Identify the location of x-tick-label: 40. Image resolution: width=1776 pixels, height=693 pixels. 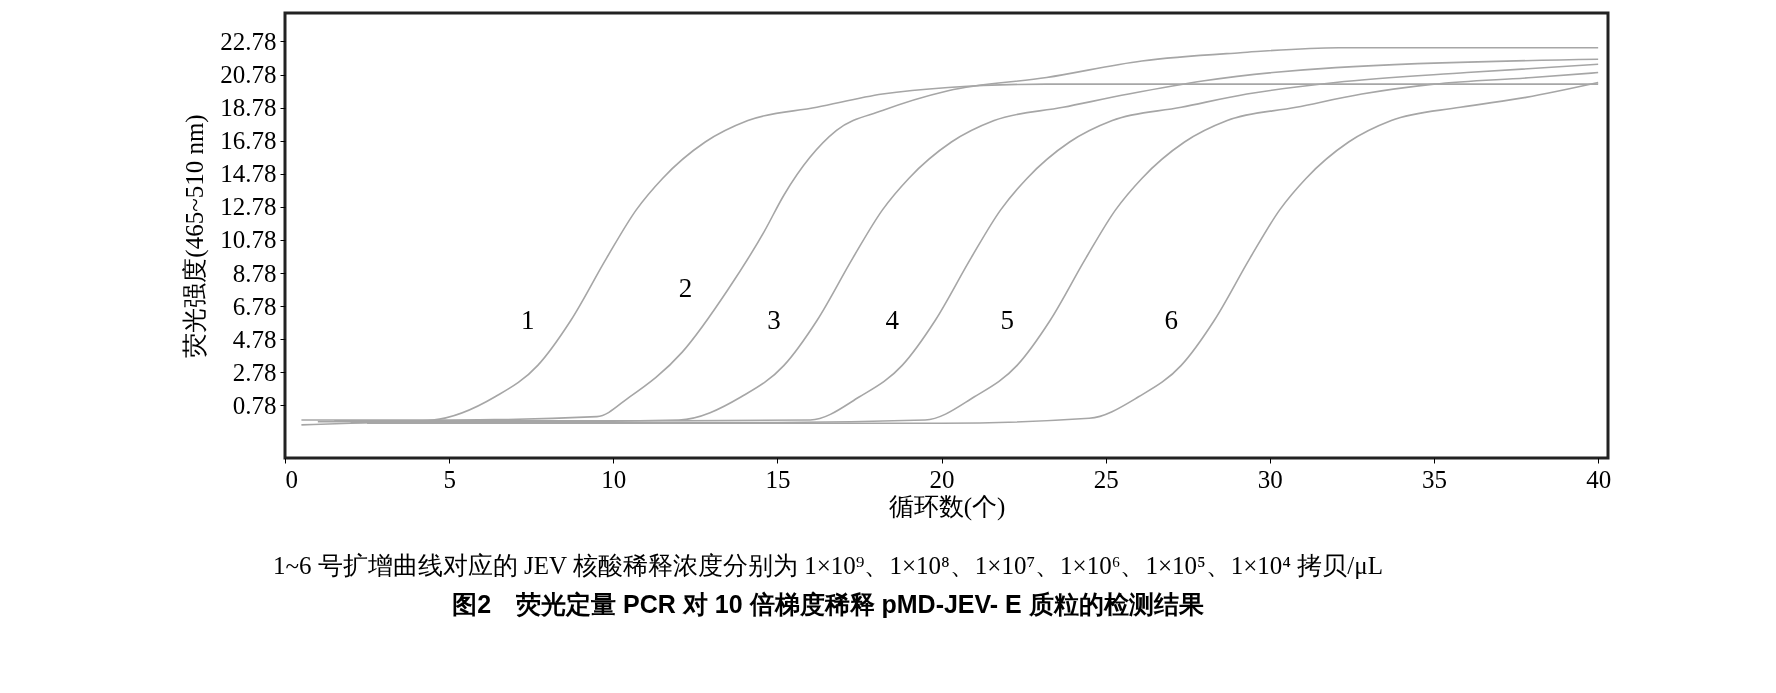
(1599, 479).